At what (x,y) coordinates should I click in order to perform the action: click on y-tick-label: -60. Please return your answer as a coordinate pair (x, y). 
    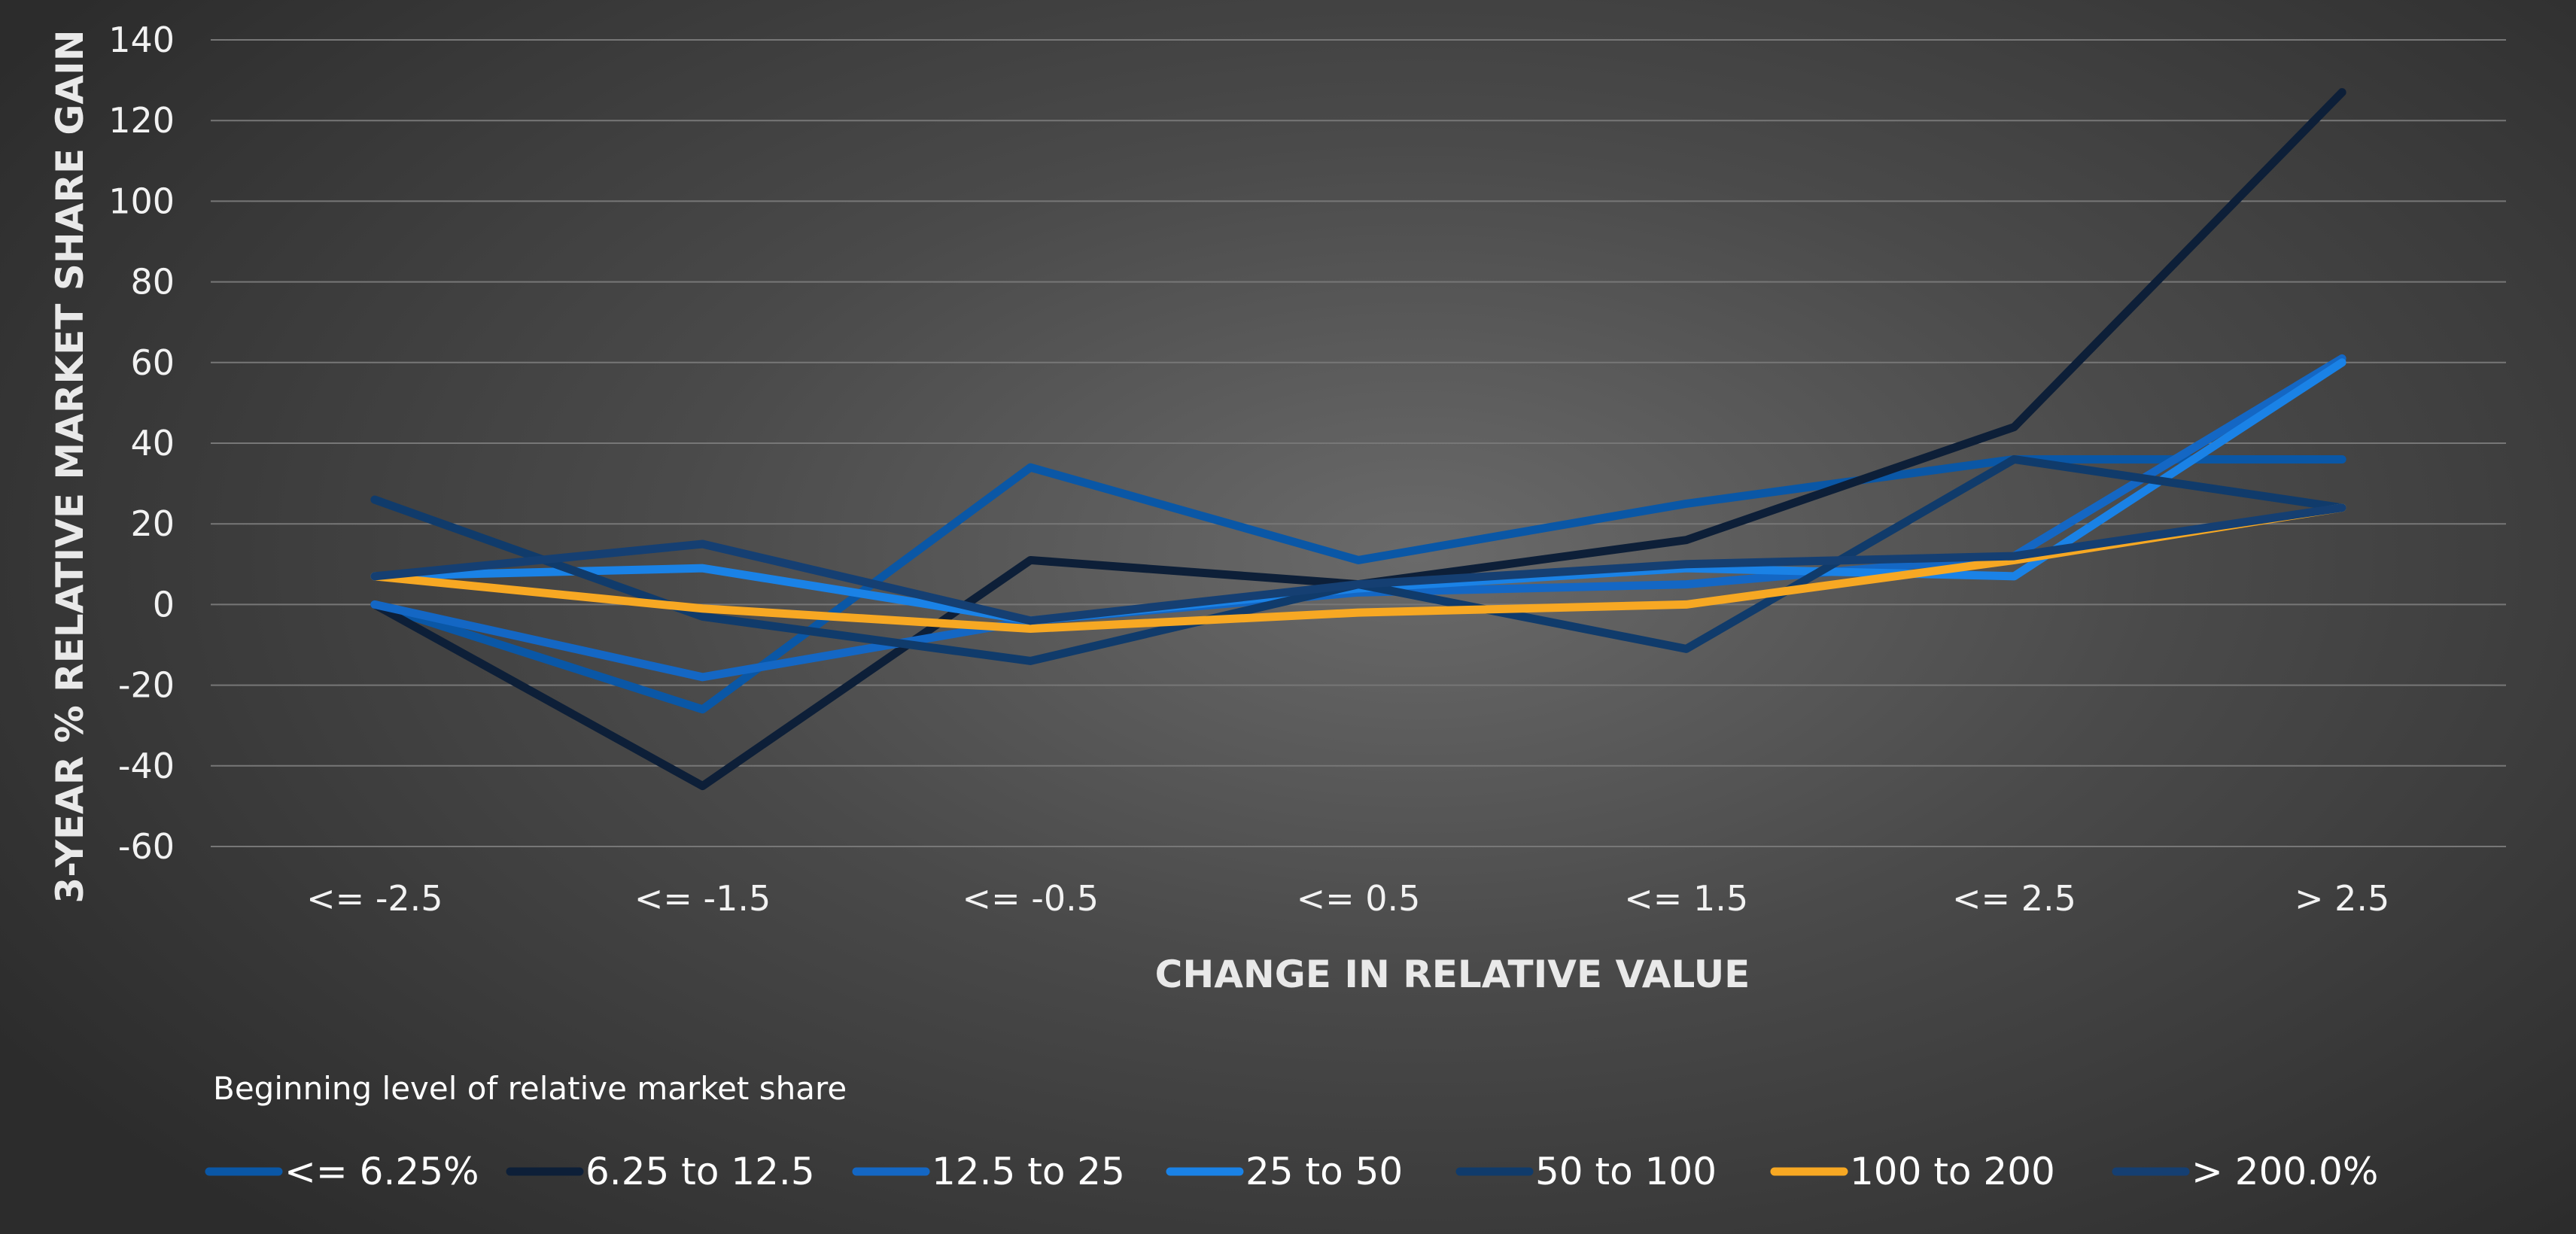
    Looking at the image, I should click on (146, 846).